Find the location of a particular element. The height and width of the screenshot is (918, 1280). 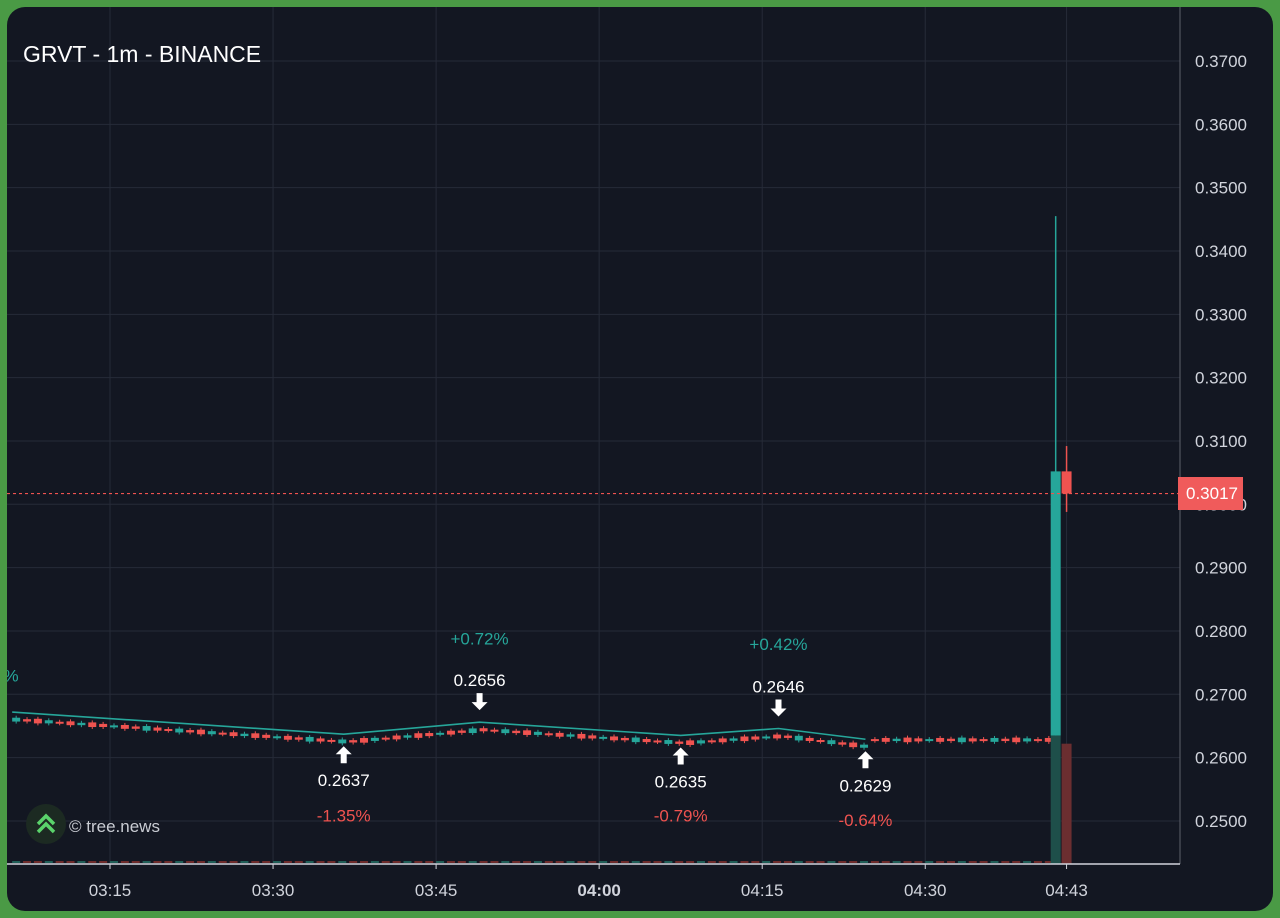

x-tick-label: 04:43 is located at coordinates (1066, 890).